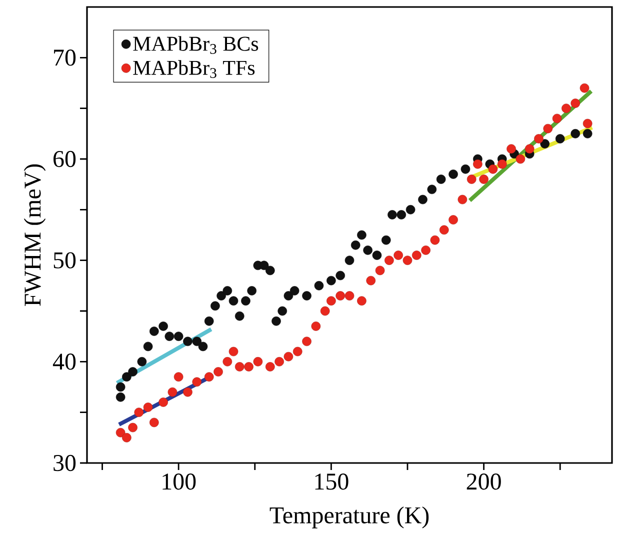 This screenshot has height=548, width=617. What do you see at coordinates (65, 58) in the screenshot?
I see `y-tick-label: 70` at bounding box center [65, 58].